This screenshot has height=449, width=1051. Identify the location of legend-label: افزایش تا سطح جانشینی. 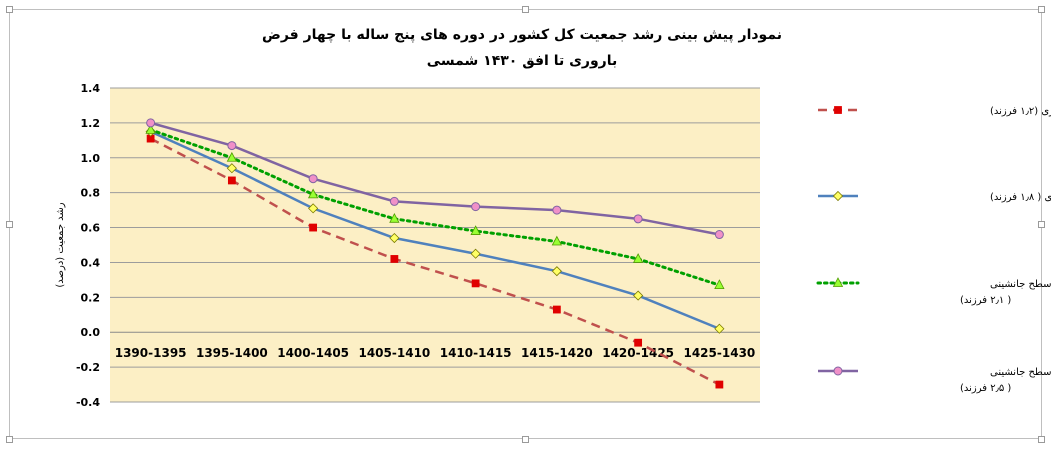
(1020, 284).